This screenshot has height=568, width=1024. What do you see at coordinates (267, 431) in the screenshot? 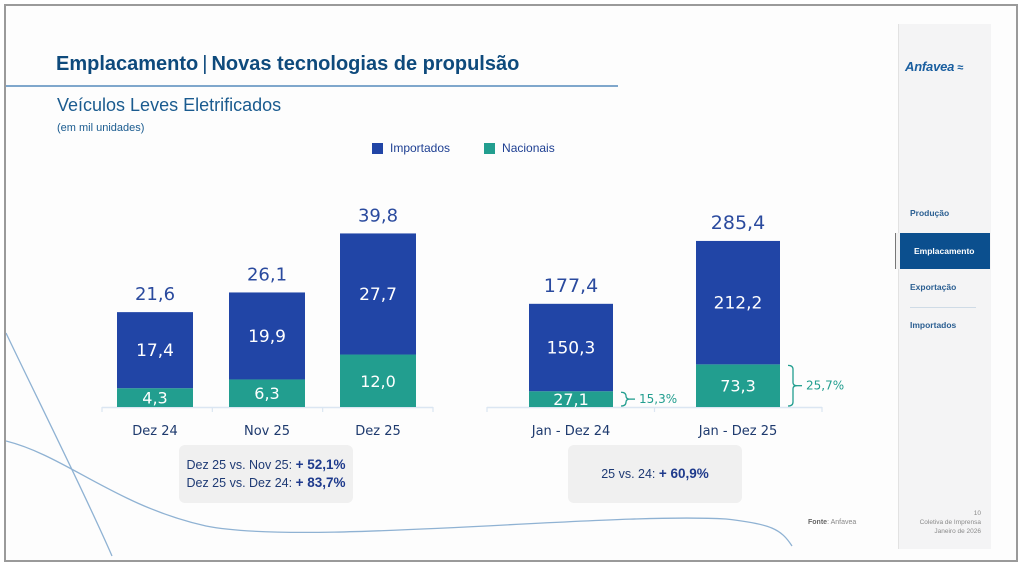
I see `x-tick-label: Nov 25` at bounding box center [267, 431].